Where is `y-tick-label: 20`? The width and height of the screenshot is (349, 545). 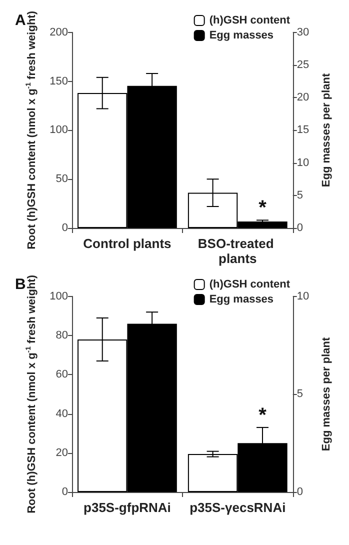
y-tick-label: 20 is located at coordinates (62, 452).